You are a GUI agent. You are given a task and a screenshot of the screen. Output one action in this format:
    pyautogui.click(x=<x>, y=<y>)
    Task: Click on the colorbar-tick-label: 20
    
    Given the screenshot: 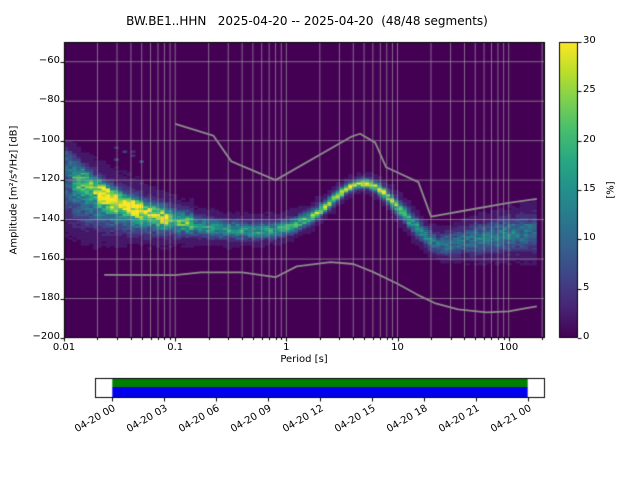 What is the action you would take?
    pyautogui.click(x=589, y=139)
    